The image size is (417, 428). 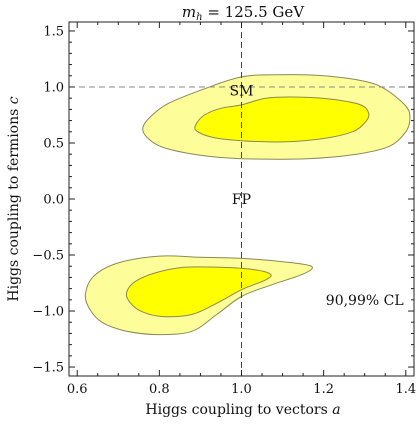 I want to click on x-axis-label: Higgs coupling to vectors a, so click(x=242, y=410).